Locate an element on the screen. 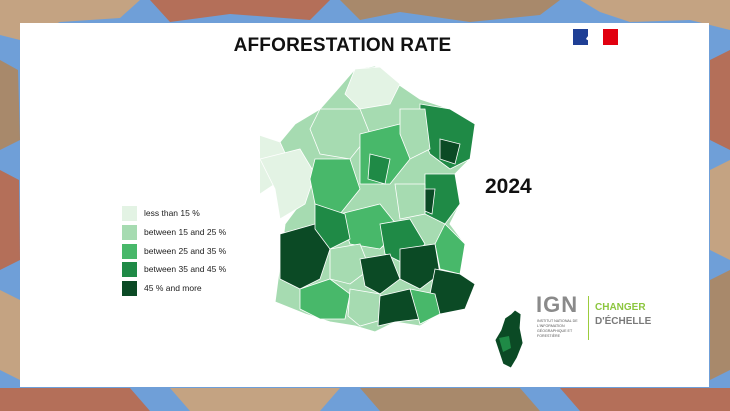 The height and width of the screenshot is (411, 730). french-republic-flag-icon is located at coordinates (595, 37).